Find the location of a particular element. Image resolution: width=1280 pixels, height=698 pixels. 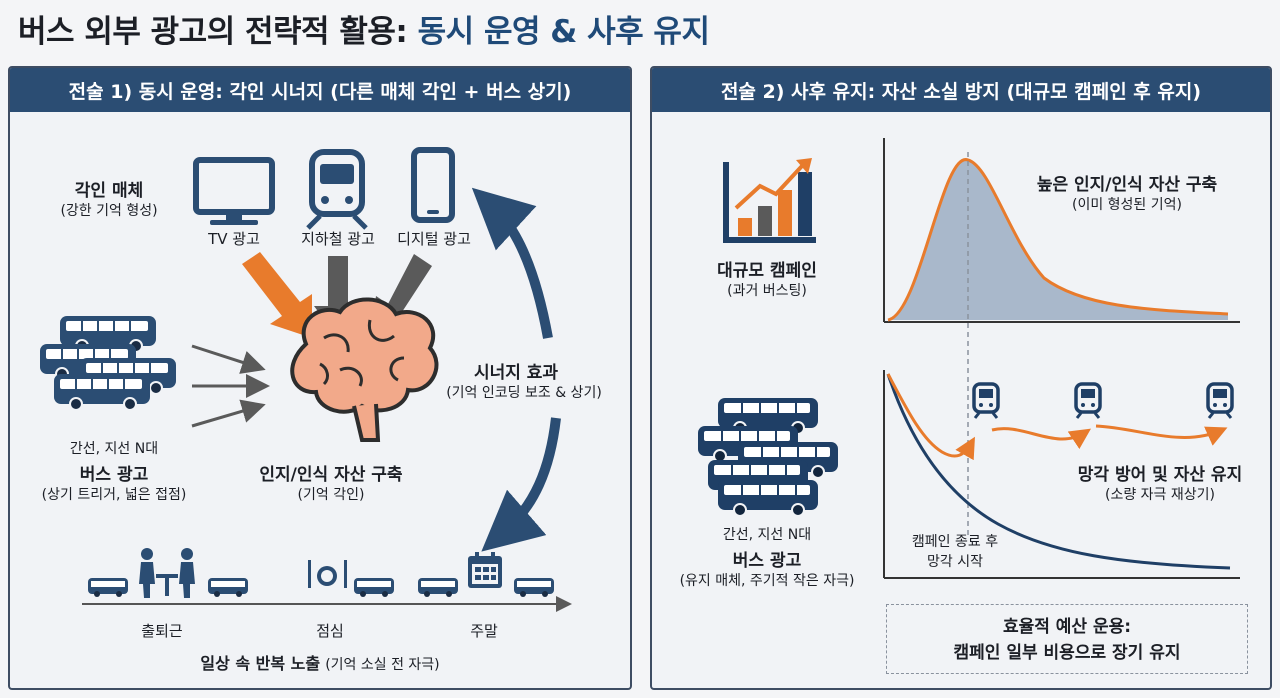

awareness-area is located at coordinates (1058, 239).